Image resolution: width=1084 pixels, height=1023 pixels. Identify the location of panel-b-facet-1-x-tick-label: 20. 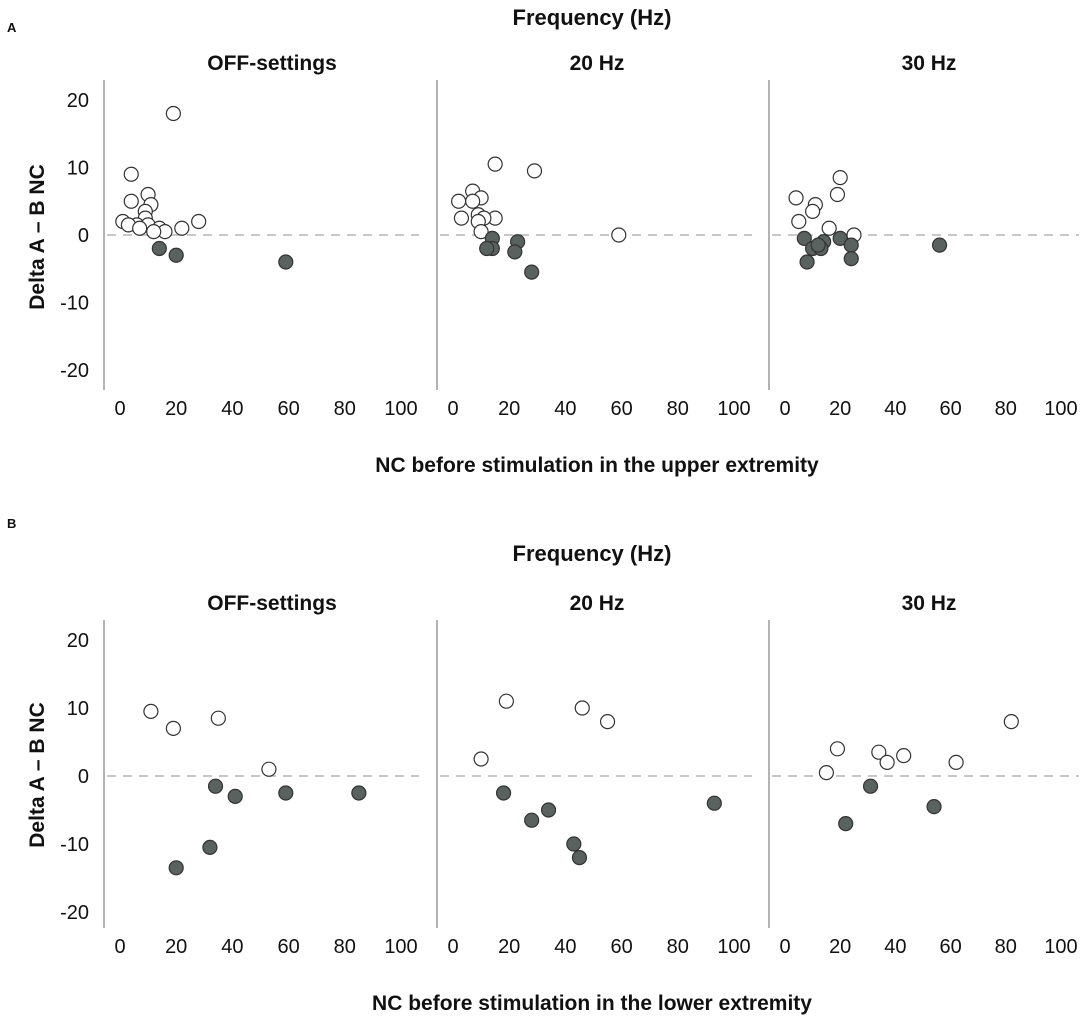
(176, 947).